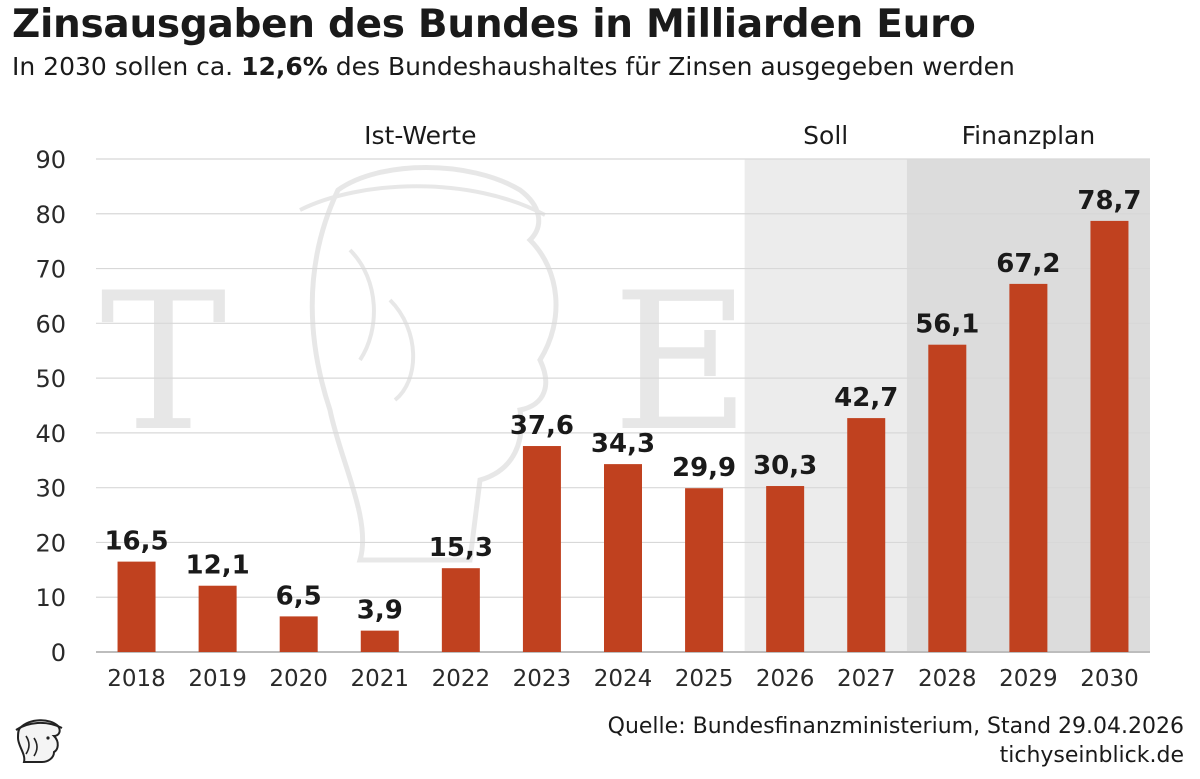 Image resolution: width=1200 pixels, height=779 pixels. I want to click on bar-2030, so click(1109, 436).